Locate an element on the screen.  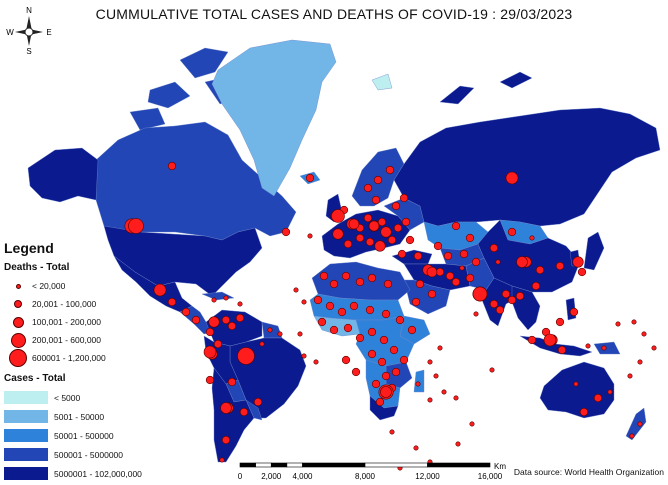
scale-bar-unit: Km is located at coordinates (500, 466).